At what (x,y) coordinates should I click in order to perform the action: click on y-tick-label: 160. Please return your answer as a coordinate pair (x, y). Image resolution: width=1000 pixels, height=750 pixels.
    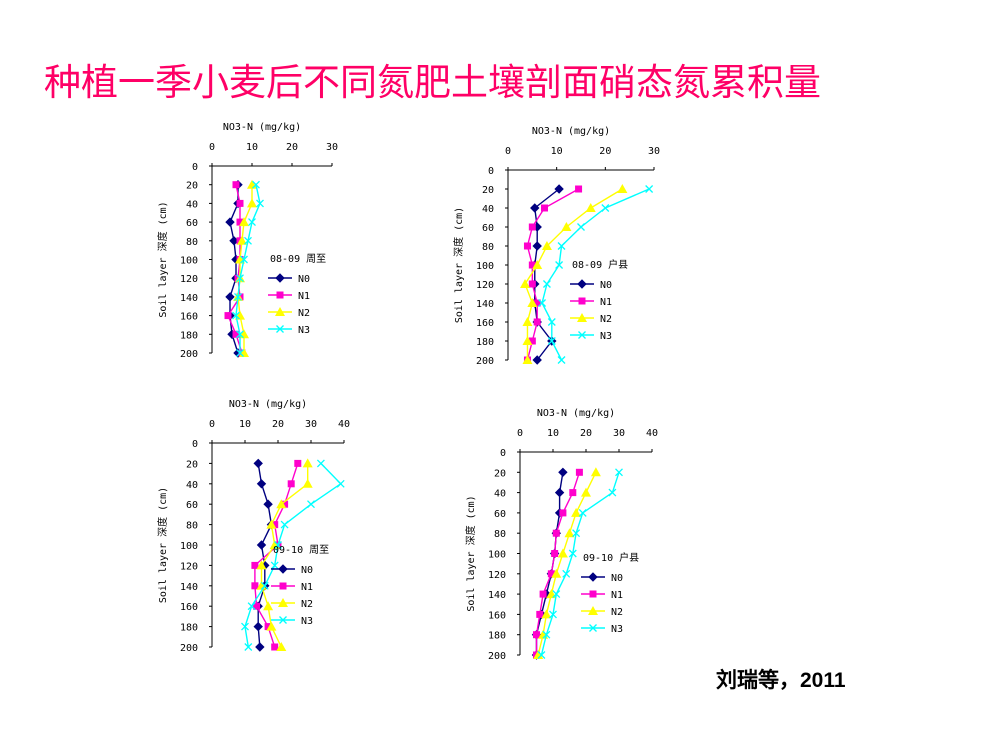
    Looking at the image, I should click on (189, 607).